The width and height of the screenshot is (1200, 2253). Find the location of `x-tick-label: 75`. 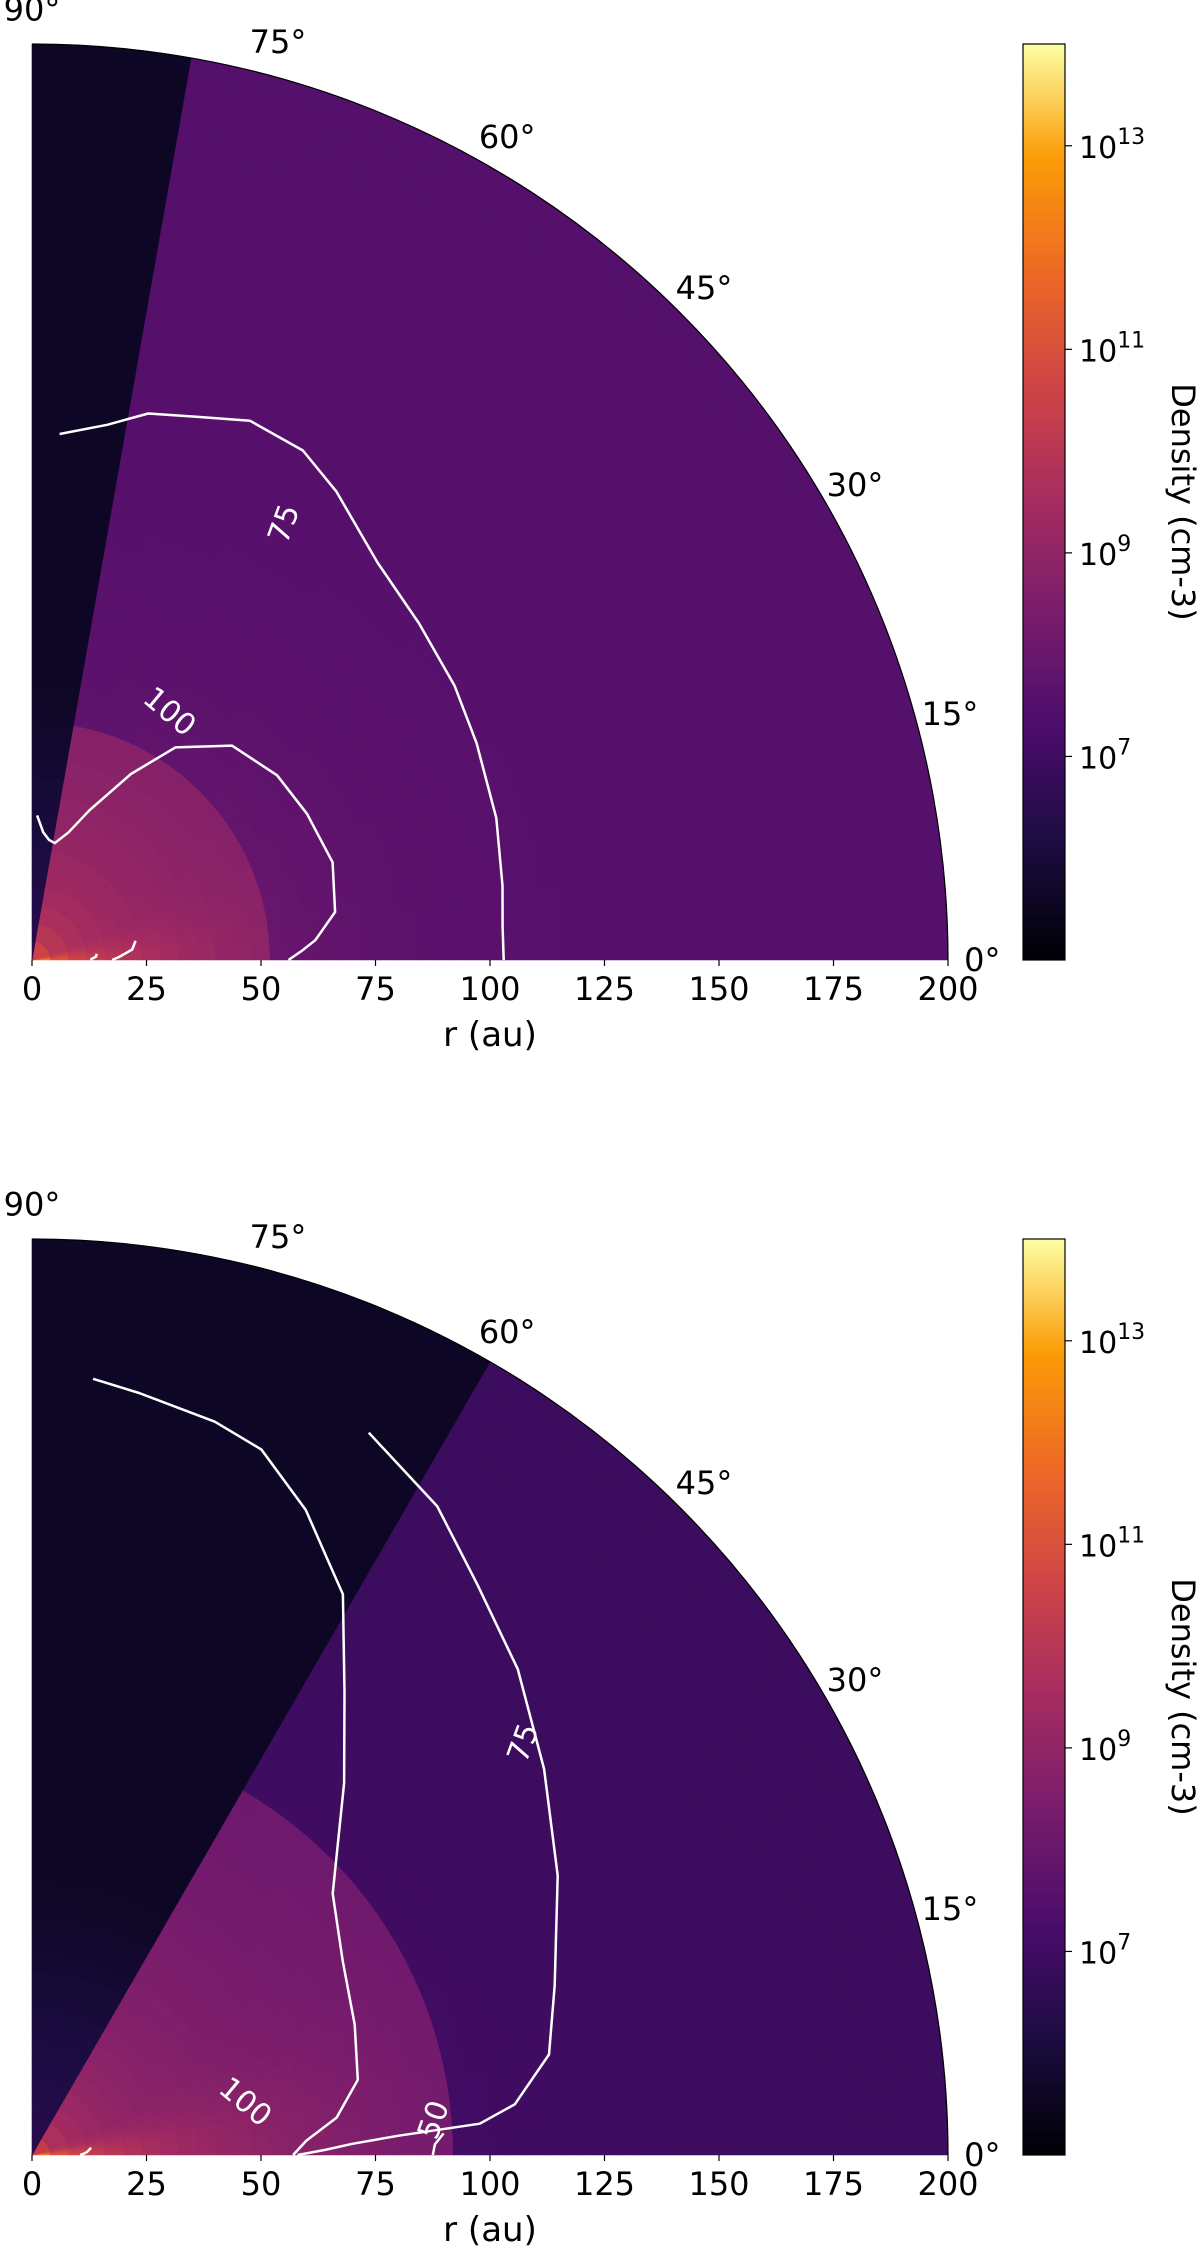

x-tick-label: 75 is located at coordinates (375, 989).